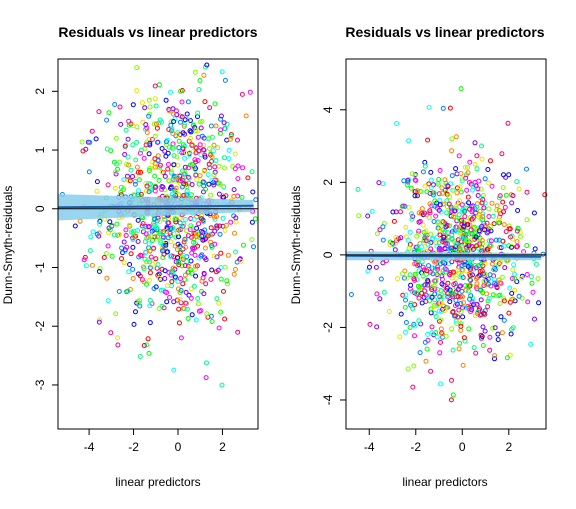 The image size is (576, 509). I want to click on left-chart-title: Residuals vs linear predictors, so click(157, 32).